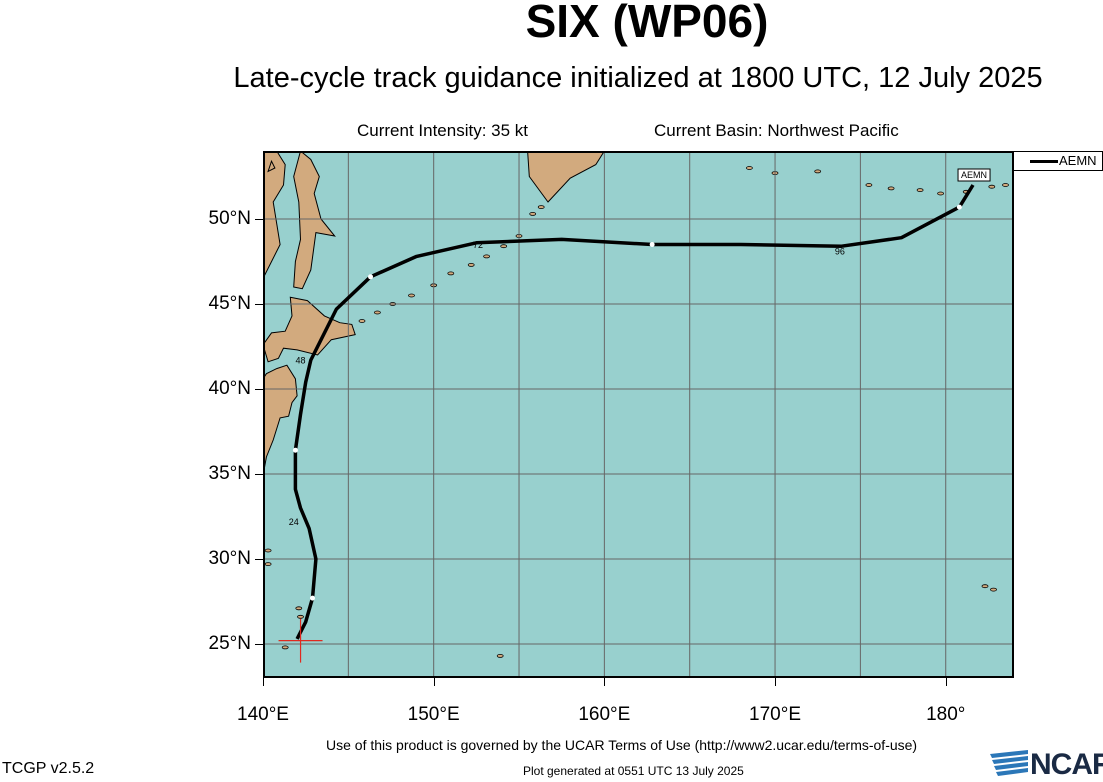 The image size is (1103, 782). Describe the element at coordinates (478, 245) in the screenshot. I see `track-hour-label: 72` at that location.